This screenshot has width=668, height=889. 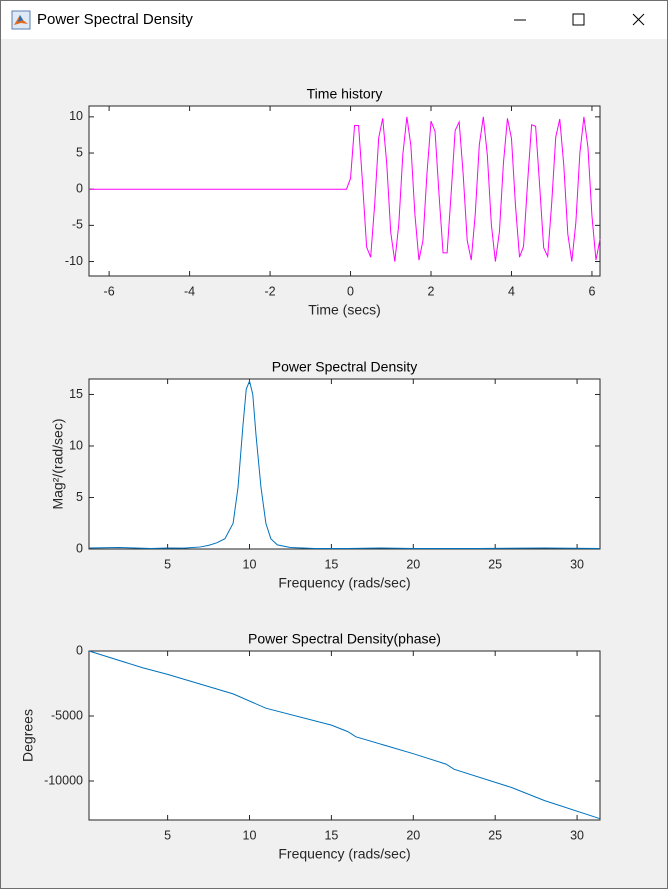 I want to click on y-tick-label: 15, so click(x=76, y=394).